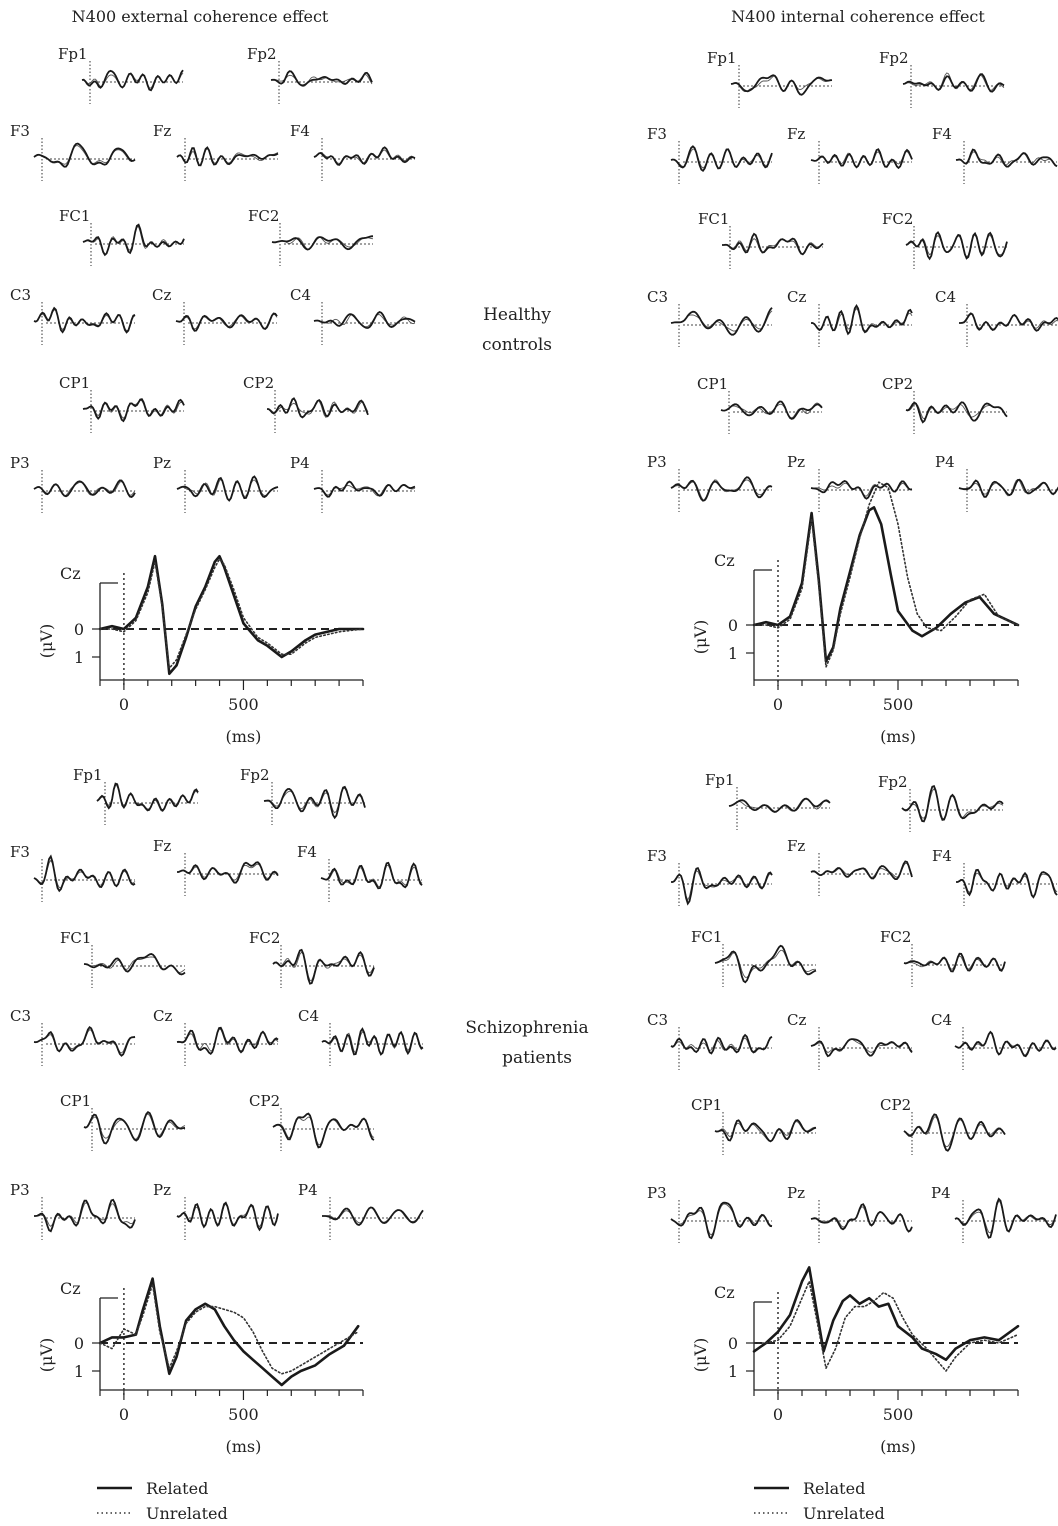 This screenshot has width=1058, height=1526. Describe the element at coordinates (768, 800) in the screenshot. I see `electrode-panel-internal-patients-fp1: Fp1` at that location.